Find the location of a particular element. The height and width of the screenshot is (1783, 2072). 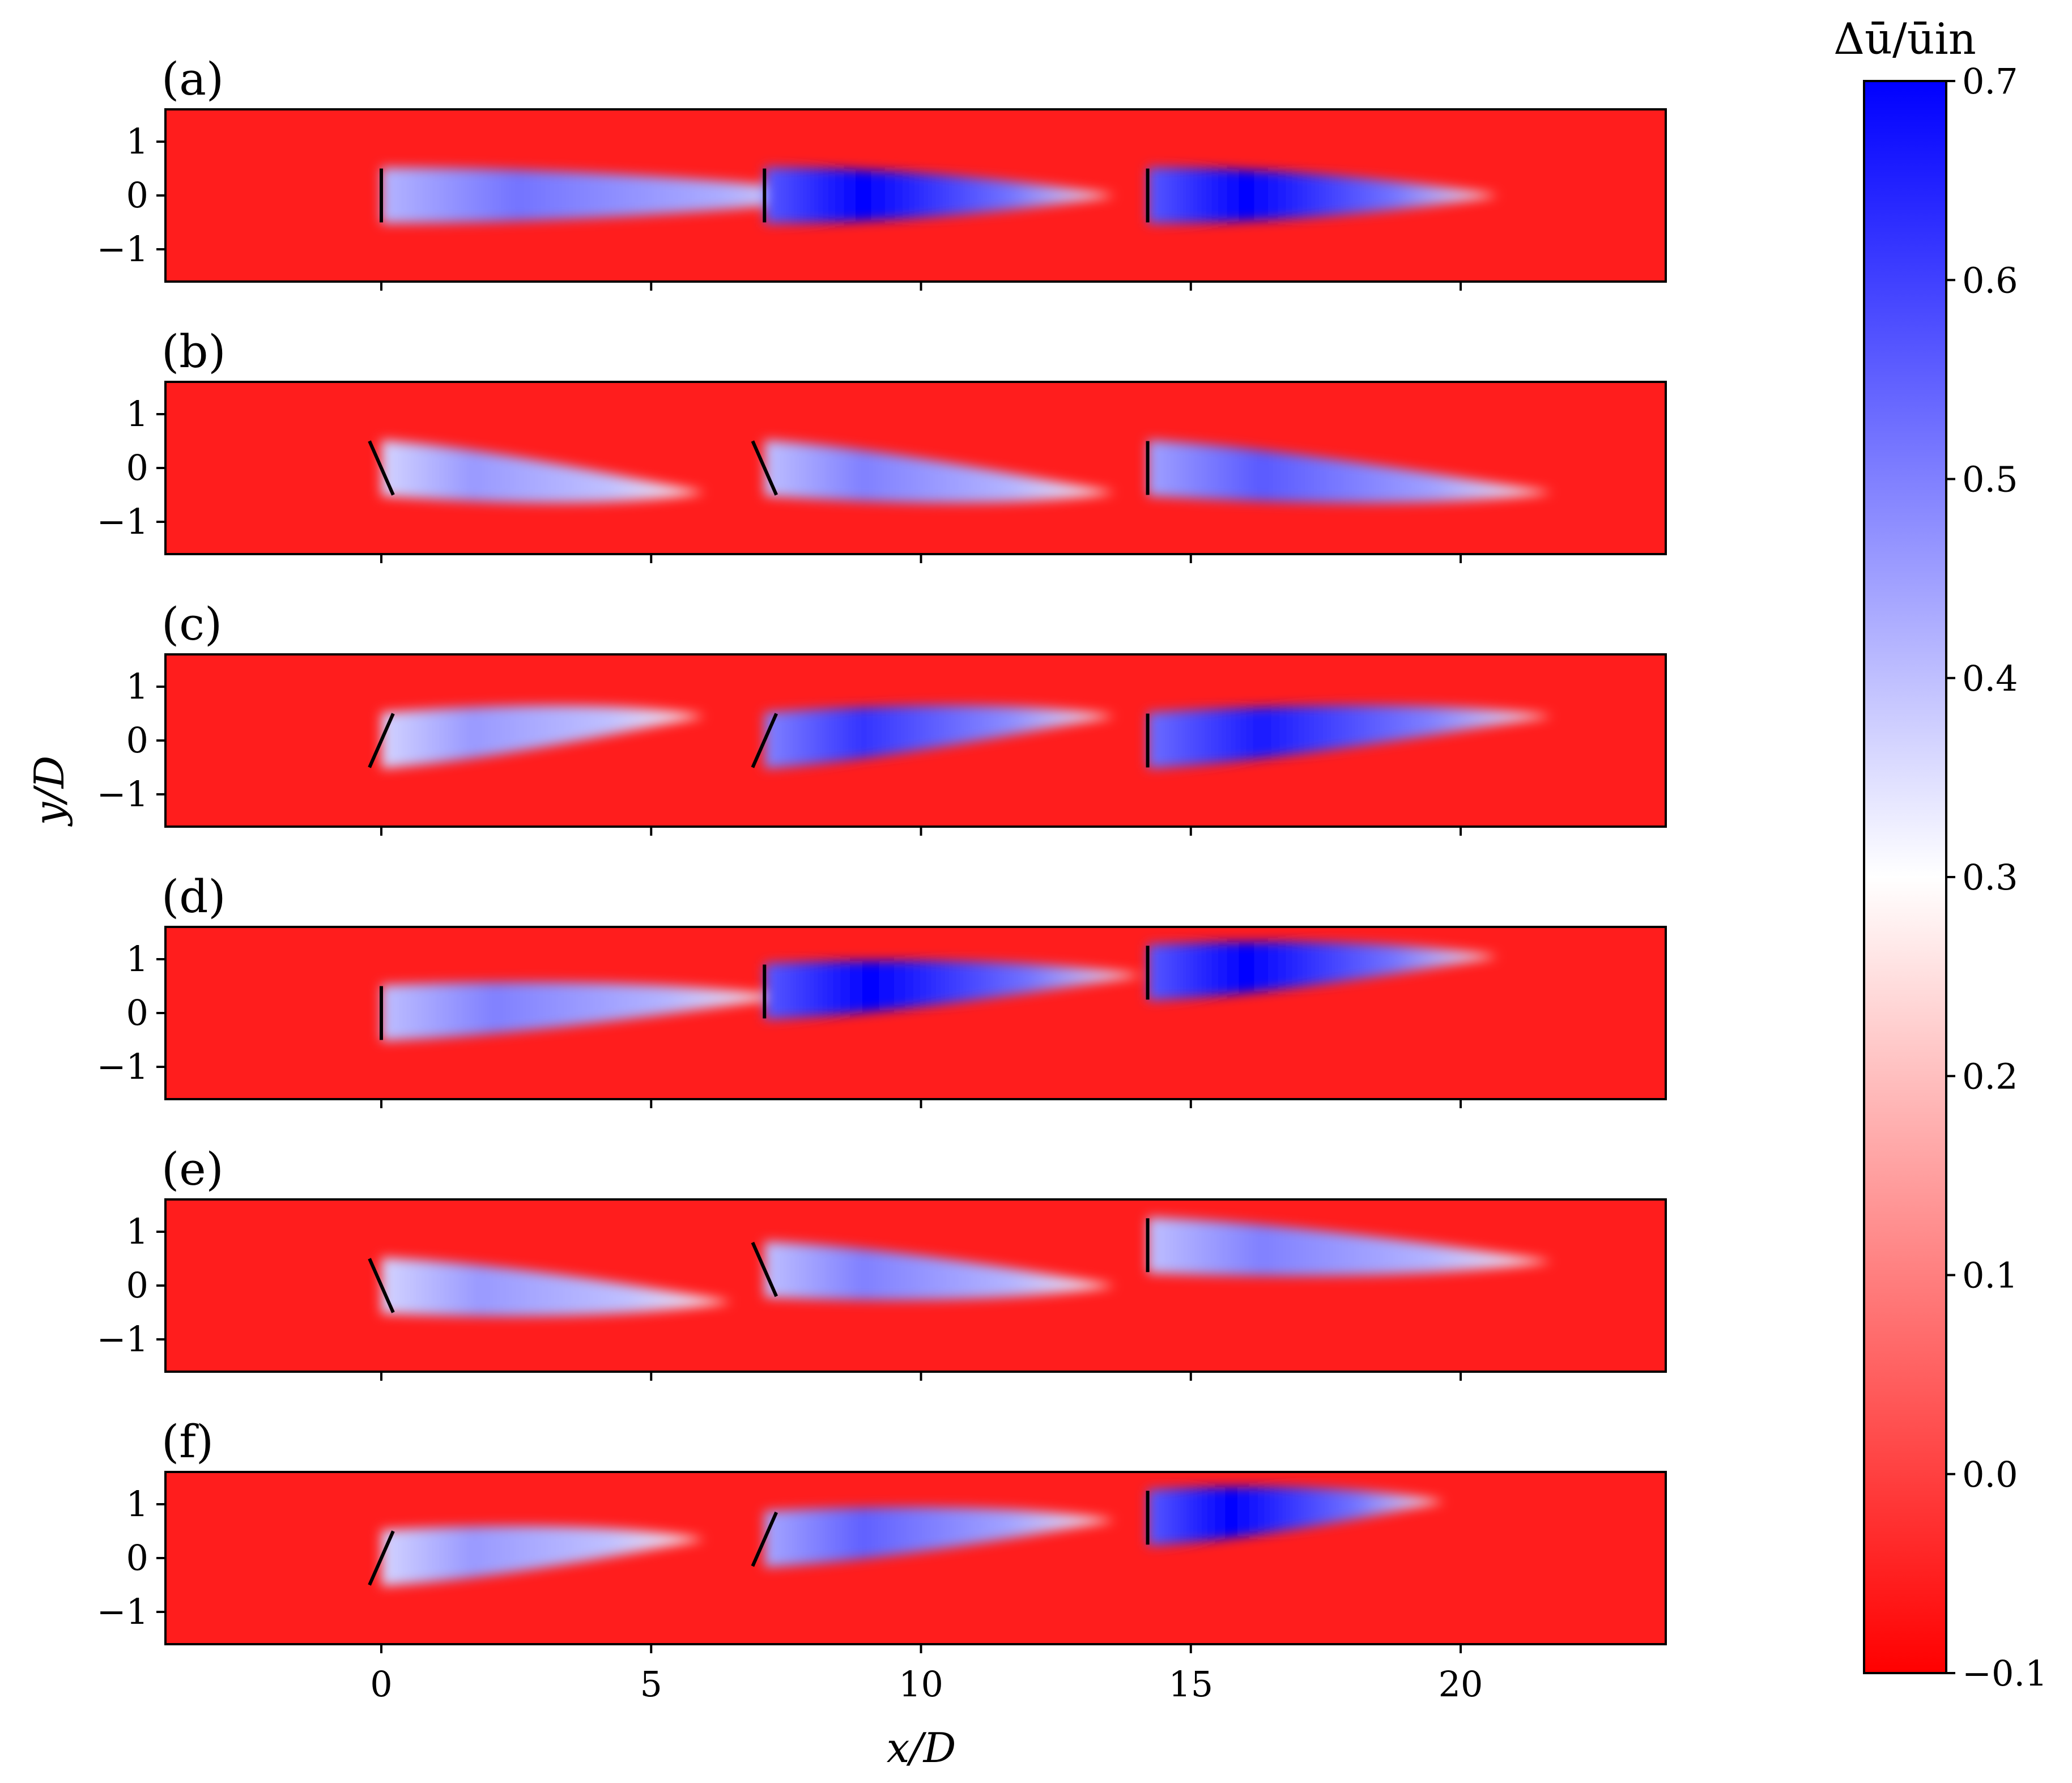

colorbar-tick-label: 0.7 is located at coordinates (1990, 82).